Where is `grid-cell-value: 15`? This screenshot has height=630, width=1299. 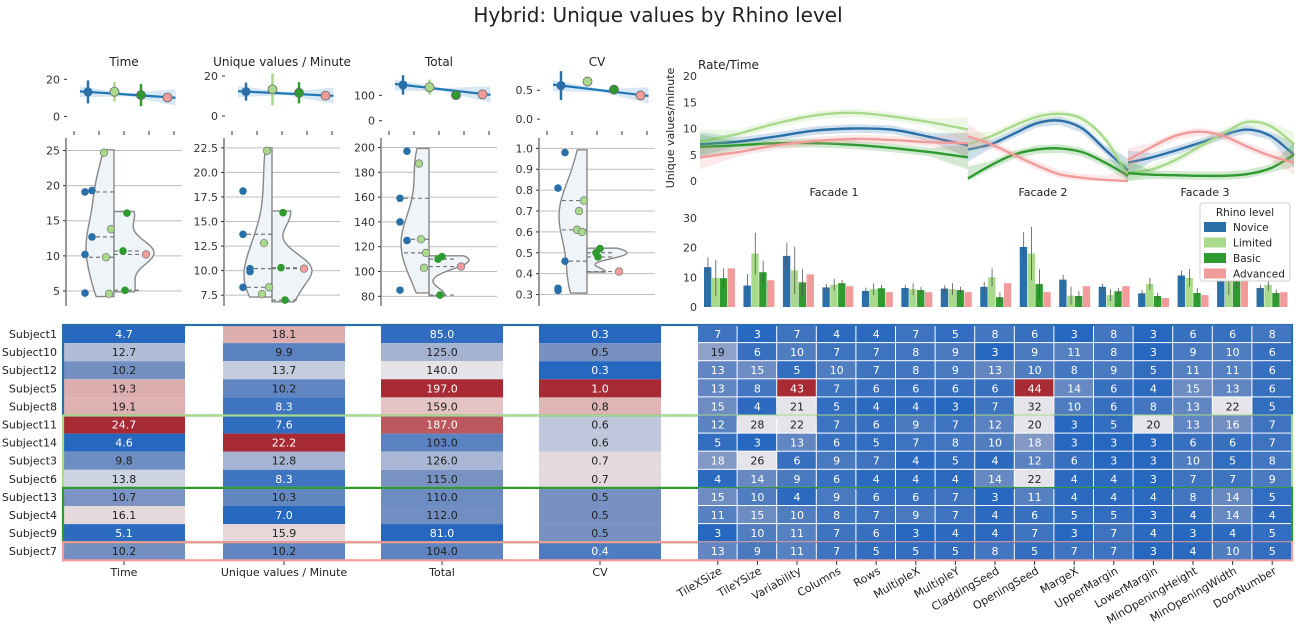 grid-cell-value: 15 is located at coordinates (1193, 388).